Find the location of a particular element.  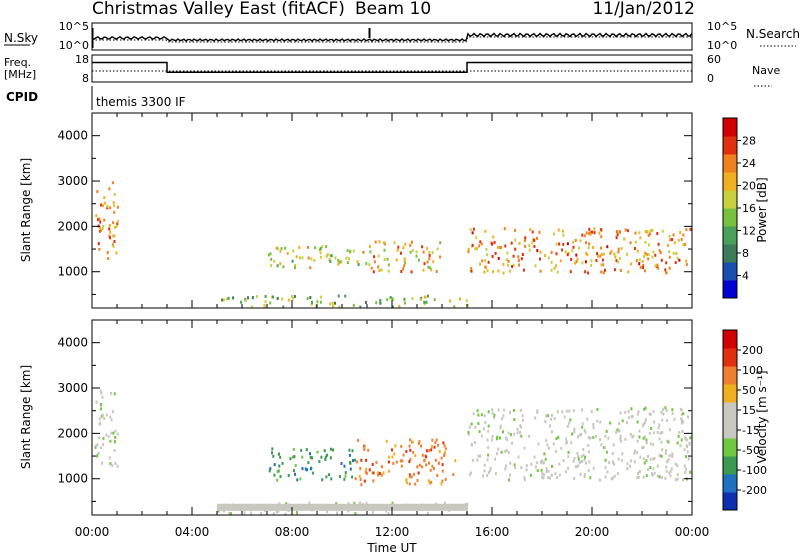

colorbar-tick-label: 28 is located at coordinates (749, 141).